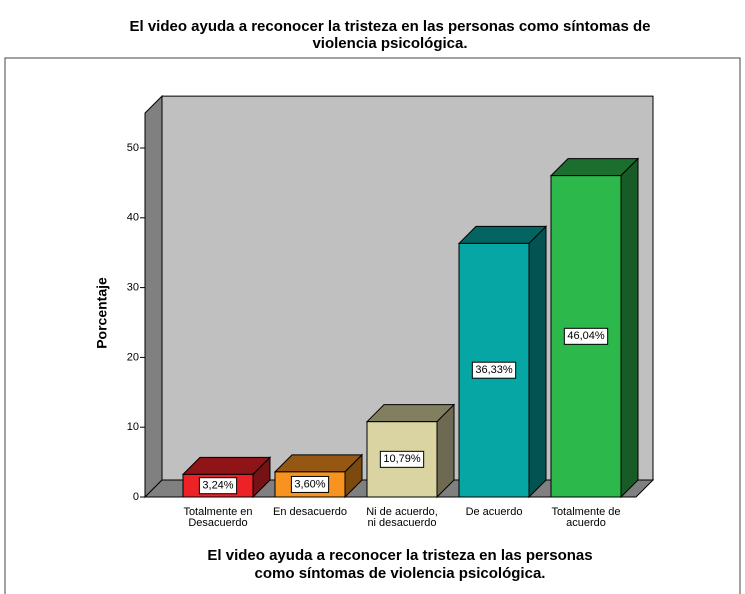 The height and width of the screenshot is (594, 745). What do you see at coordinates (102, 313) in the screenshot?
I see `y-axis-title: Porcentaje` at bounding box center [102, 313].